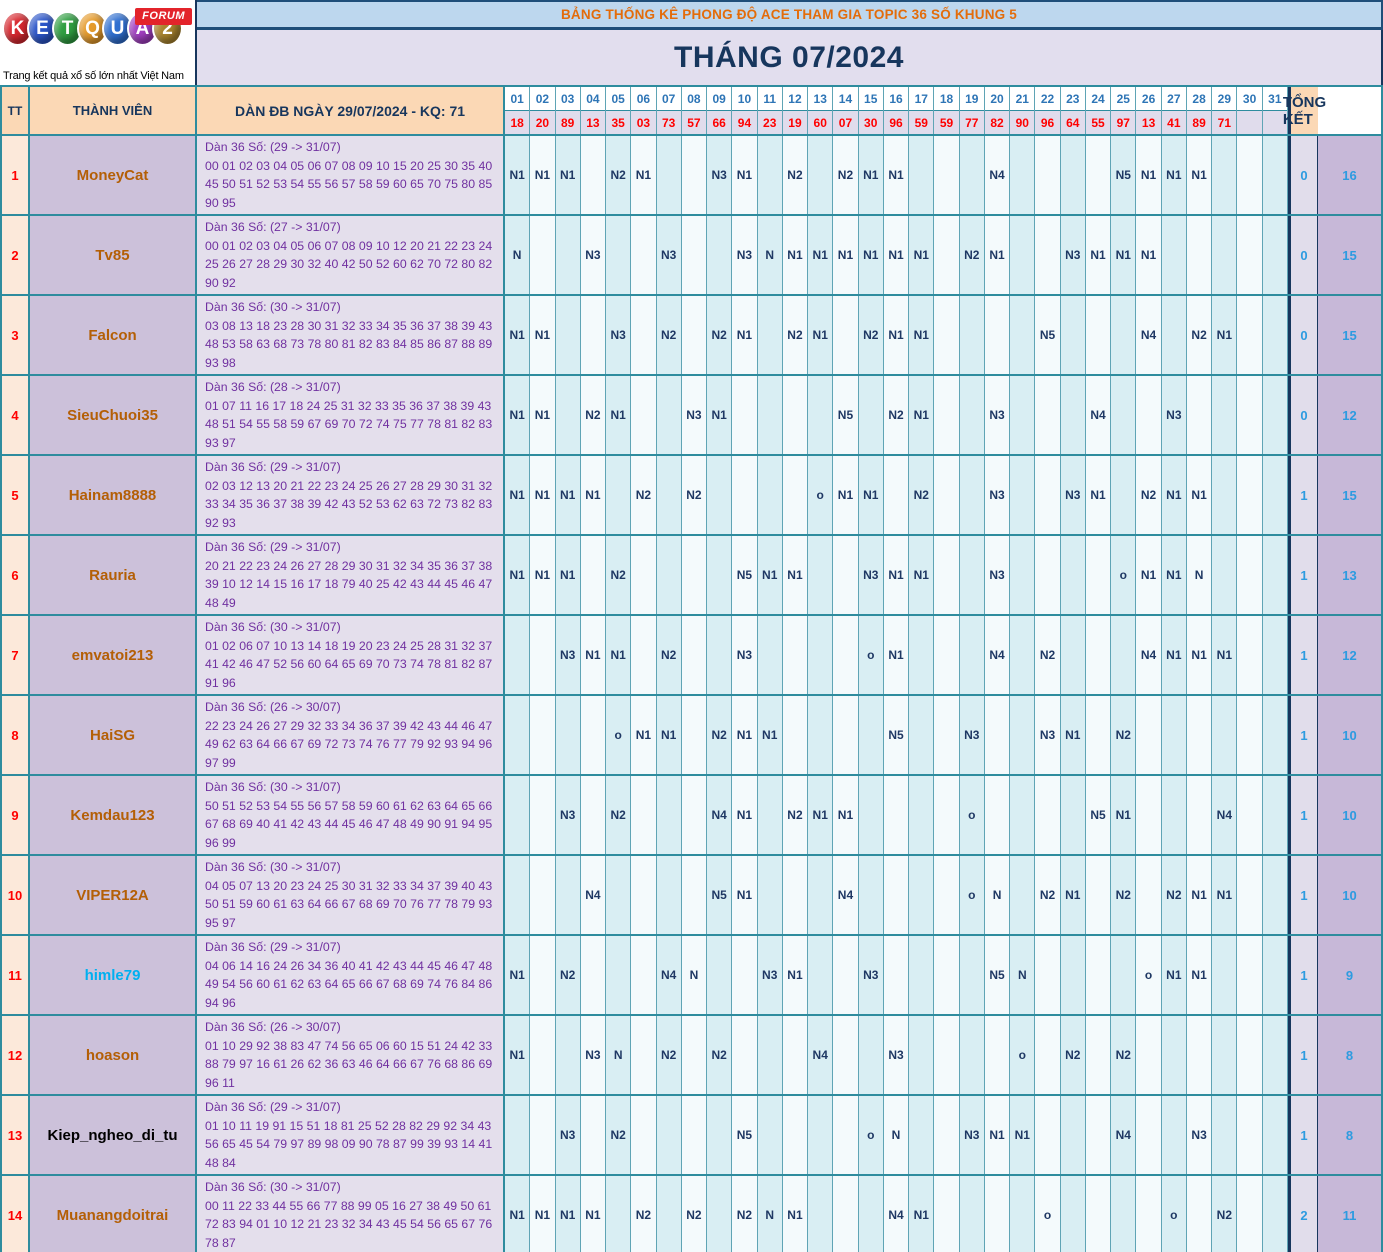 The image size is (1383, 1252). Describe the element at coordinates (273, 947) in the screenshot. I see `dan-range: Dàn 36 Số: (29 -> 31/07)` at that location.